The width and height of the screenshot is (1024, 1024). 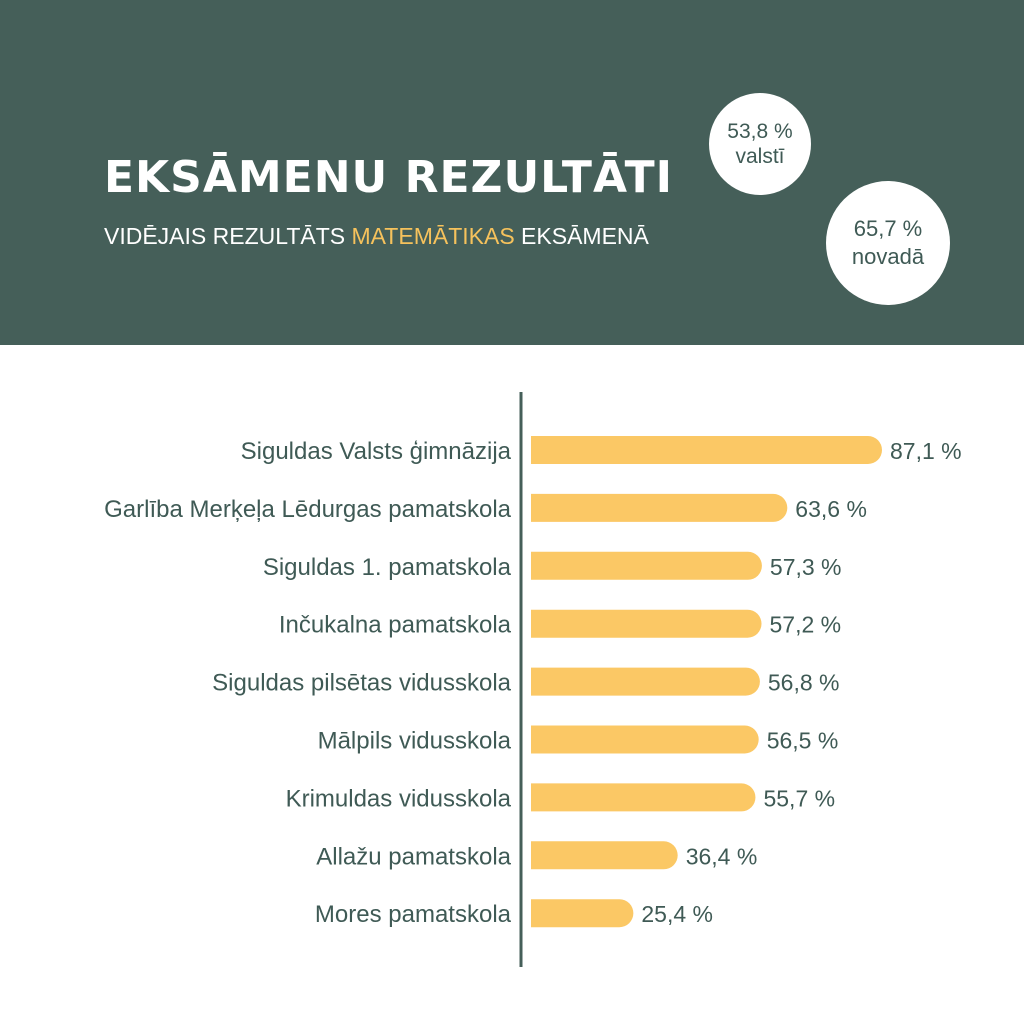 I want to click on bar-value-label: 87,1 %, so click(x=926, y=451).